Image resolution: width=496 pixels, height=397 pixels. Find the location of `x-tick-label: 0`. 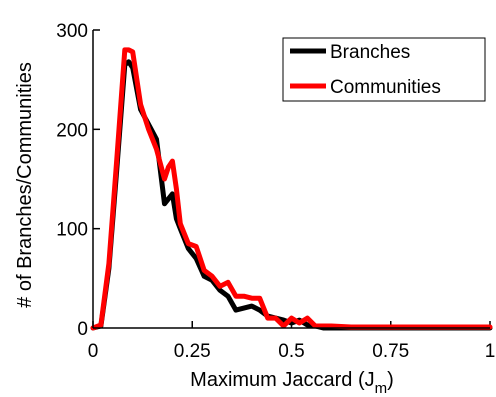

x-tick-label: 0 is located at coordinates (93, 351).